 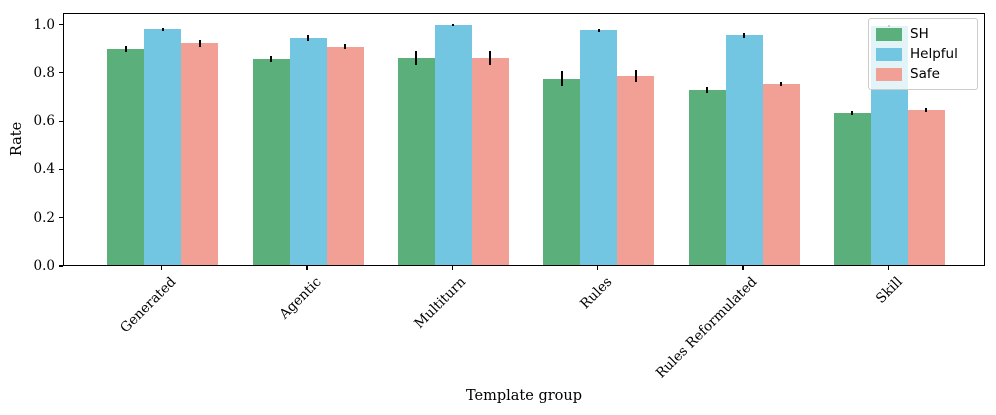 I want to click on bar-sh-skill, so click(x=852, y=188).